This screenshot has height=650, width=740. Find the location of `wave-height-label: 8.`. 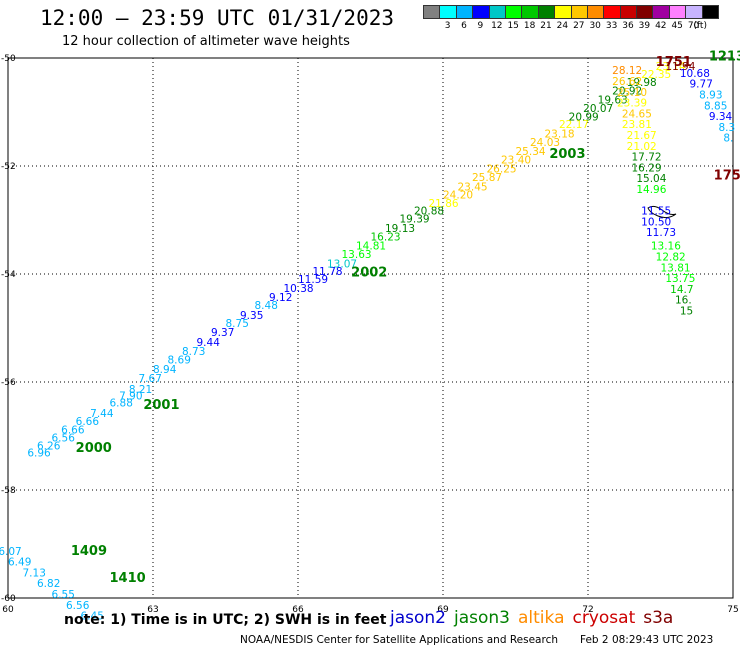

wave-height-label: 8. is located at coordinates (728, 139).